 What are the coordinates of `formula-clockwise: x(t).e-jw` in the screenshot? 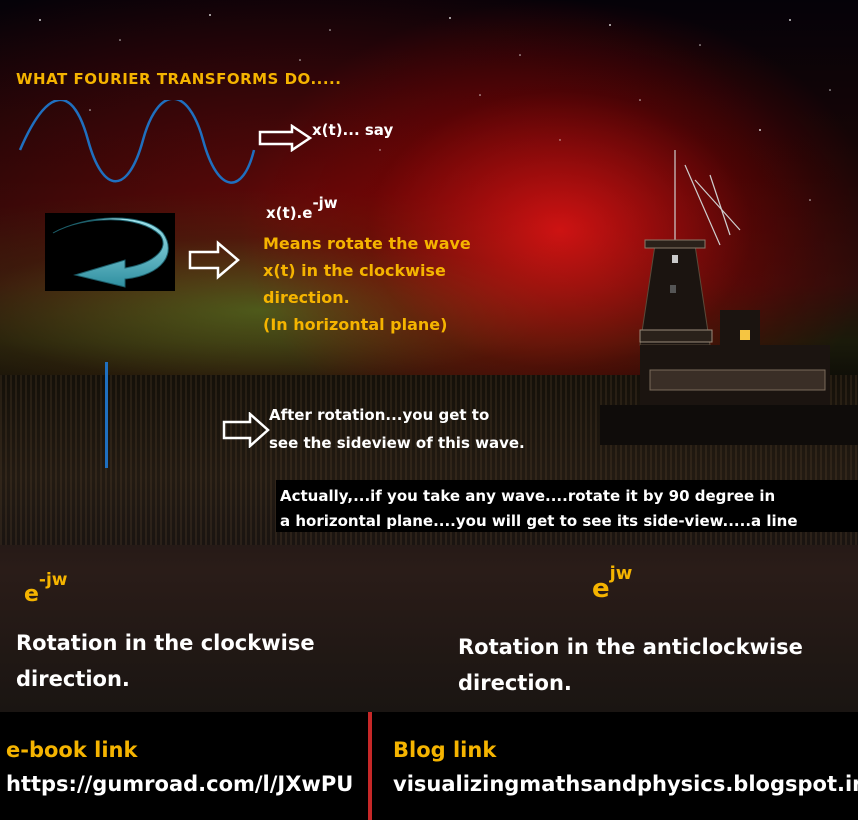 It's located at (302, 208).